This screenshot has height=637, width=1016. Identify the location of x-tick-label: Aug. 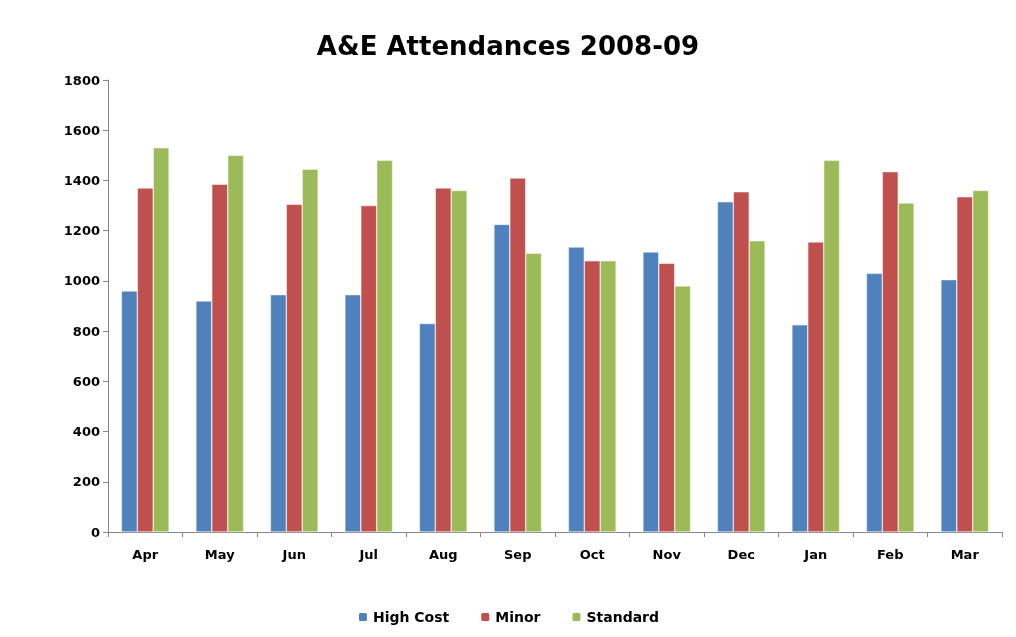
(443, 554).